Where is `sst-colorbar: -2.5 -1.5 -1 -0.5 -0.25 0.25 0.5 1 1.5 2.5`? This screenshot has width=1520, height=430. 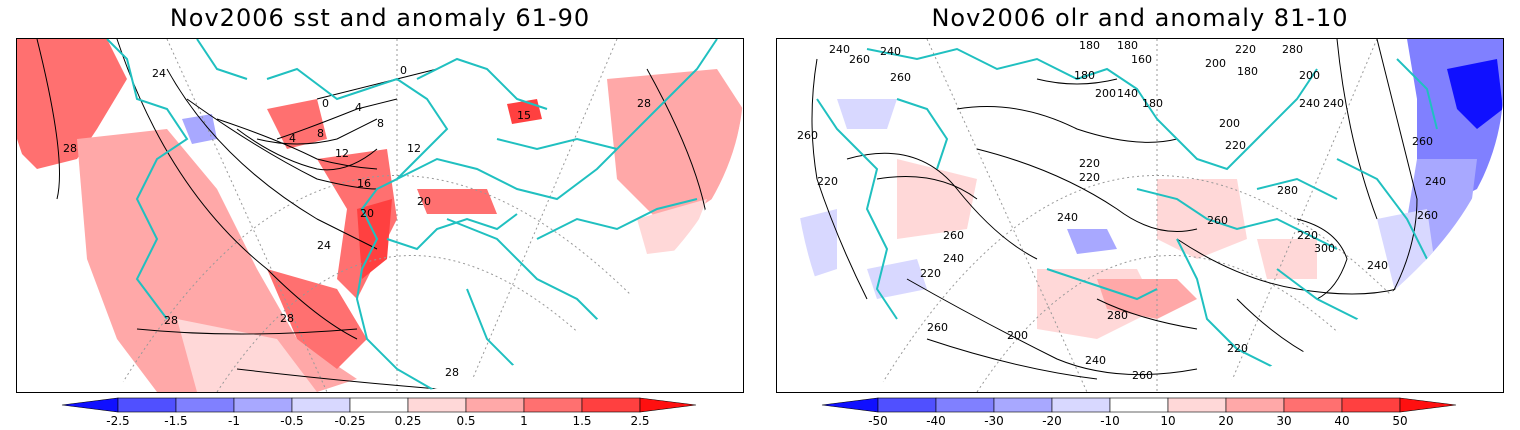
sst-colorbar: -2.5 -1.5 -1 -0.5 -0.25 0.25 0.5 1 1.5 2.5 is located at coordinates (381, 412).